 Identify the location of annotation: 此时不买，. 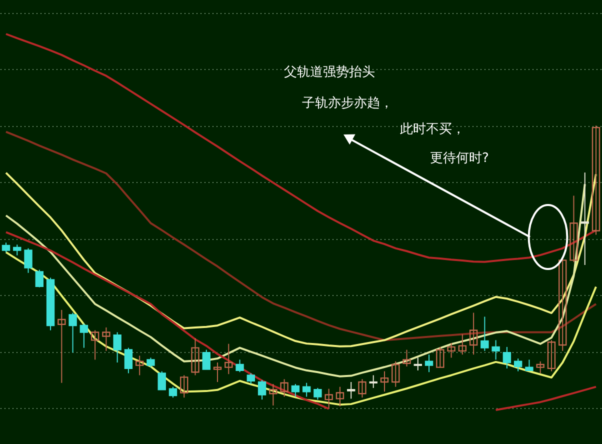
(432, 129).